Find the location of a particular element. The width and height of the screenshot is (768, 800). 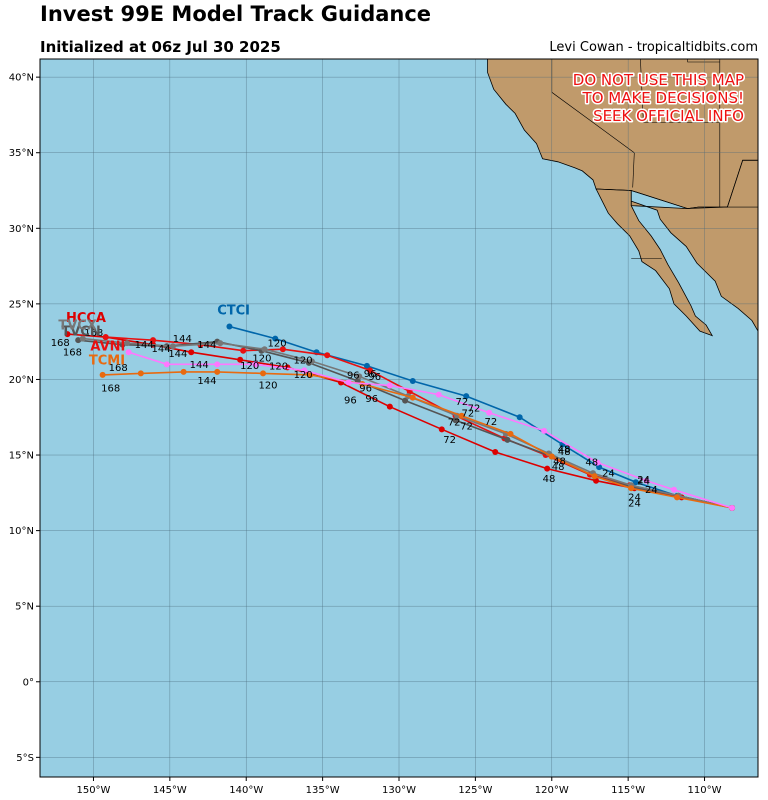

y-tick-label: 30°N is located at coordinates (21, 229).